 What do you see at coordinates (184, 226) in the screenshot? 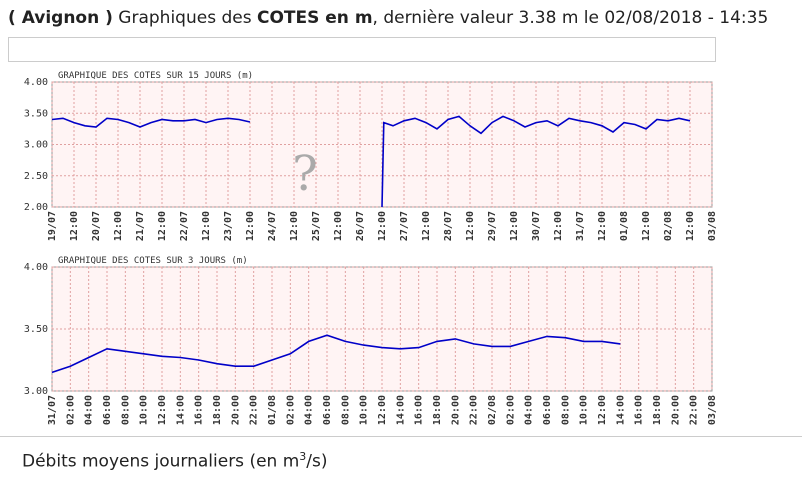
I see `x-tick-label: 22/07` at bounding box center [184, 226].